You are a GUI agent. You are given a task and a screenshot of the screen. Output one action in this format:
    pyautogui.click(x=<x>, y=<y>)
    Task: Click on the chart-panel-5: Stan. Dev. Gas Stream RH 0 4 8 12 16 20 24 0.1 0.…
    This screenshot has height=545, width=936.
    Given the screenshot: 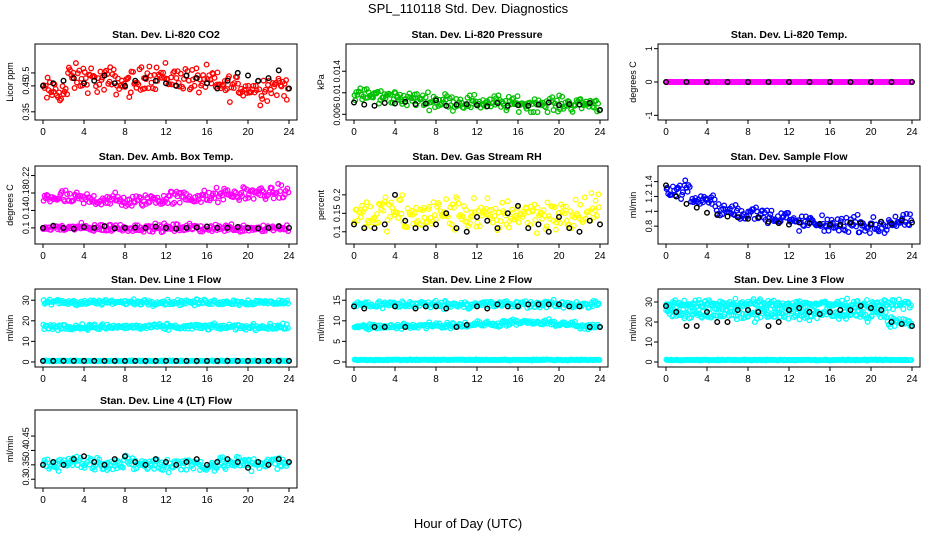 What is the action you would take?
    pyautogui.click(x=462, y=206)
    